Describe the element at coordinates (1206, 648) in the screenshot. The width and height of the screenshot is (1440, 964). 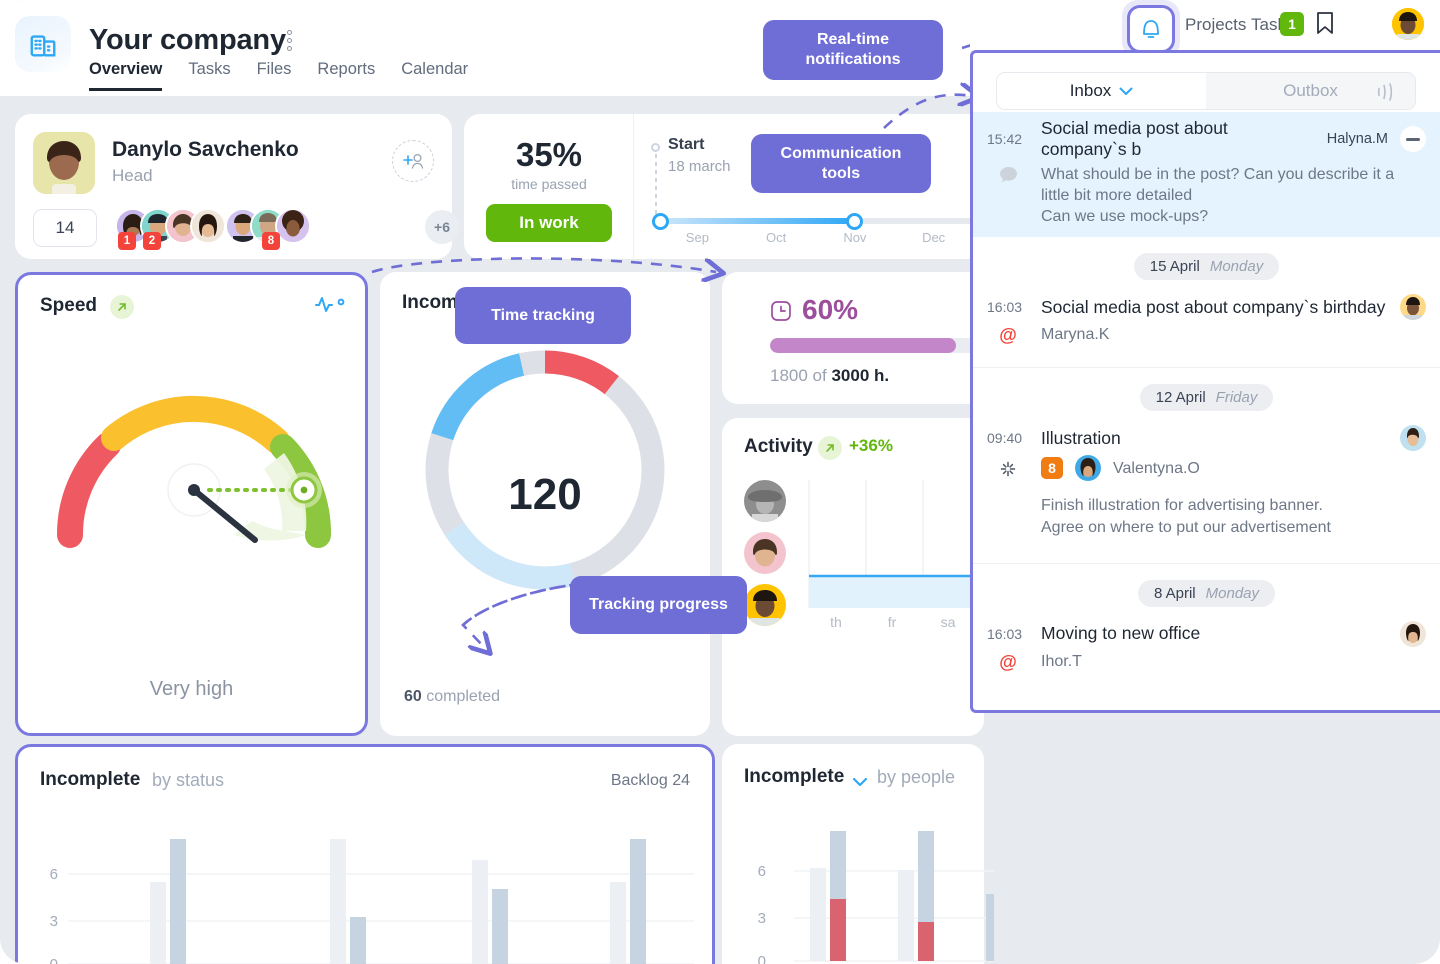
I see `notification-item: 16:03 Moving to new office @ Ihor.T` at that location.